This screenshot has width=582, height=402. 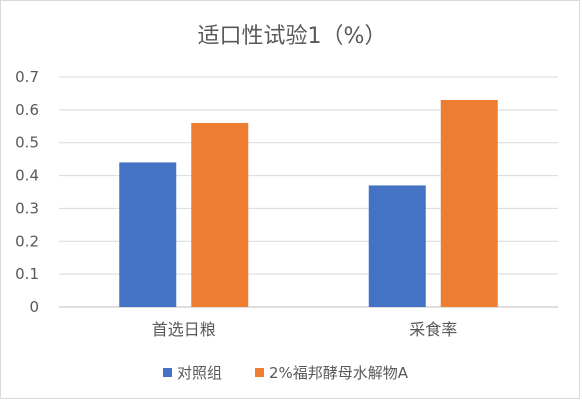 I want to click on y-tick-label: 0.6, so click(x=27, y=110).